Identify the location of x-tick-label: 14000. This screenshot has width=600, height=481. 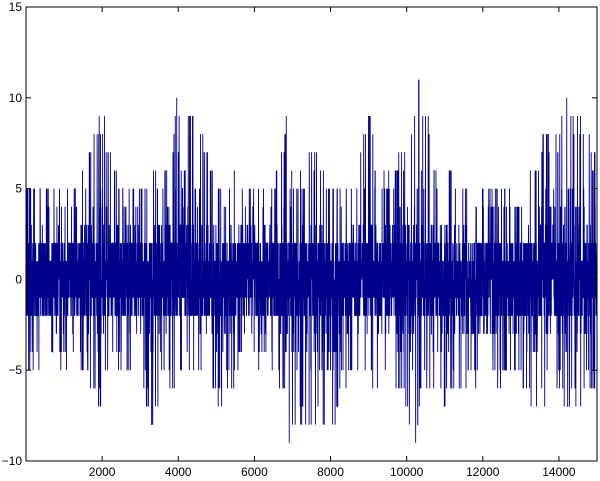
(559, 472).